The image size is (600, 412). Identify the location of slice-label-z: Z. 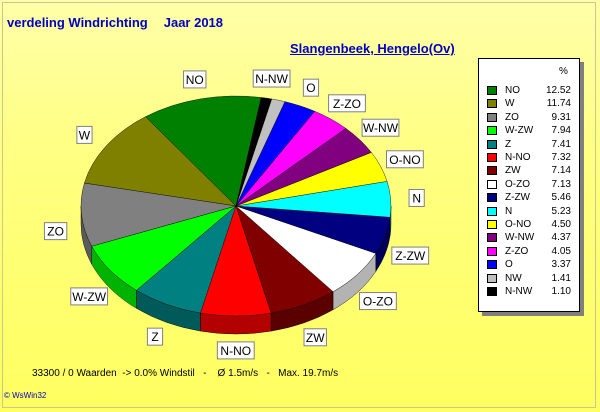
(155, 336).